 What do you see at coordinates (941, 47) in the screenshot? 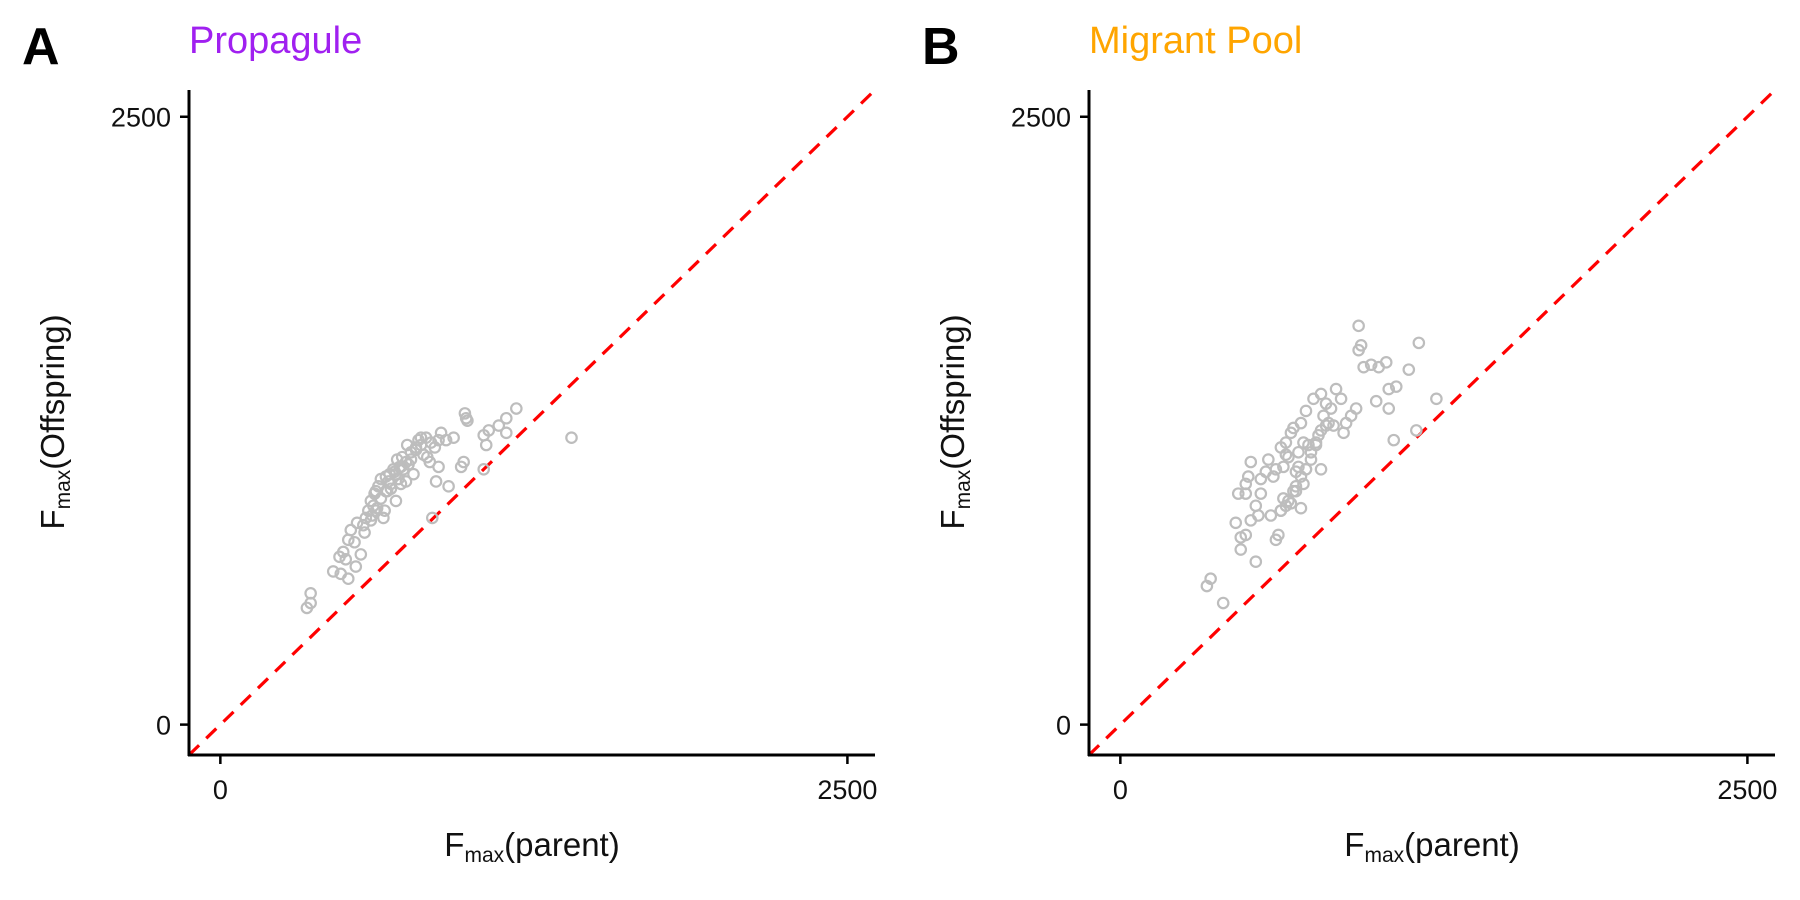
I see `panel-letter: B` at bounding box center [941, 47].